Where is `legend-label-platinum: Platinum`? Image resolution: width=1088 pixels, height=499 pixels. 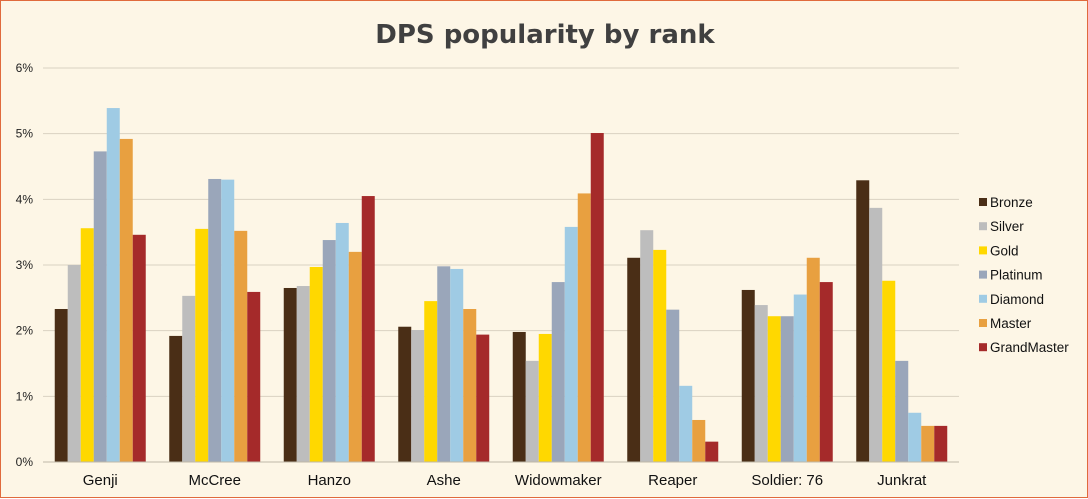
legend-label-platinum: Platinum is located at coordinates (1016, 275).